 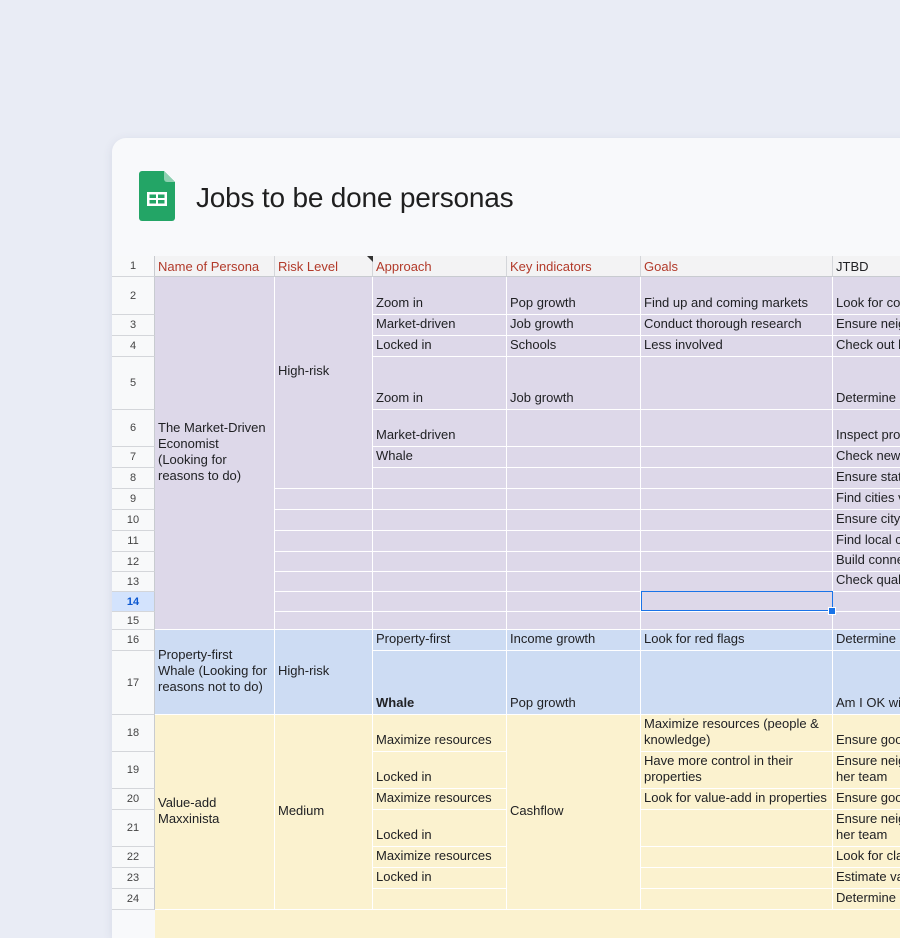 What do you see at coordinates (866, 733) in the screenshot?
I see `jtbd-cell: Ensure goo` at bounding box center [866, 733].